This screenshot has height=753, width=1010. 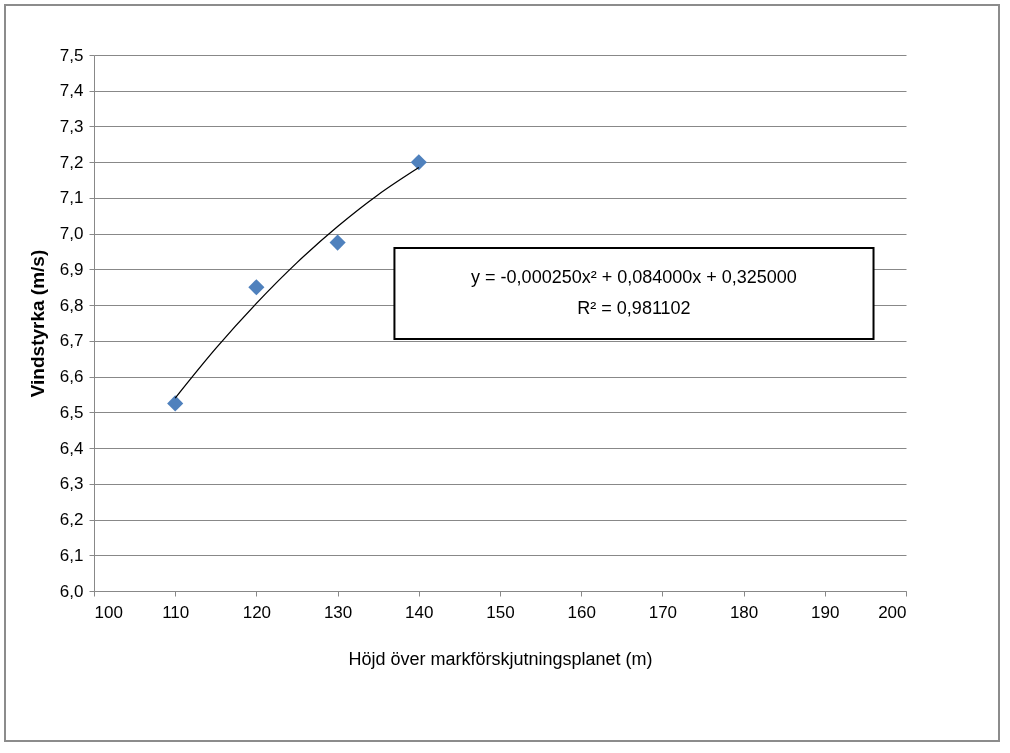 What do you see at coordinates (257, 612) in the screenshot?
I see `x-tick-label: 120` at bounding box center [257, 612].